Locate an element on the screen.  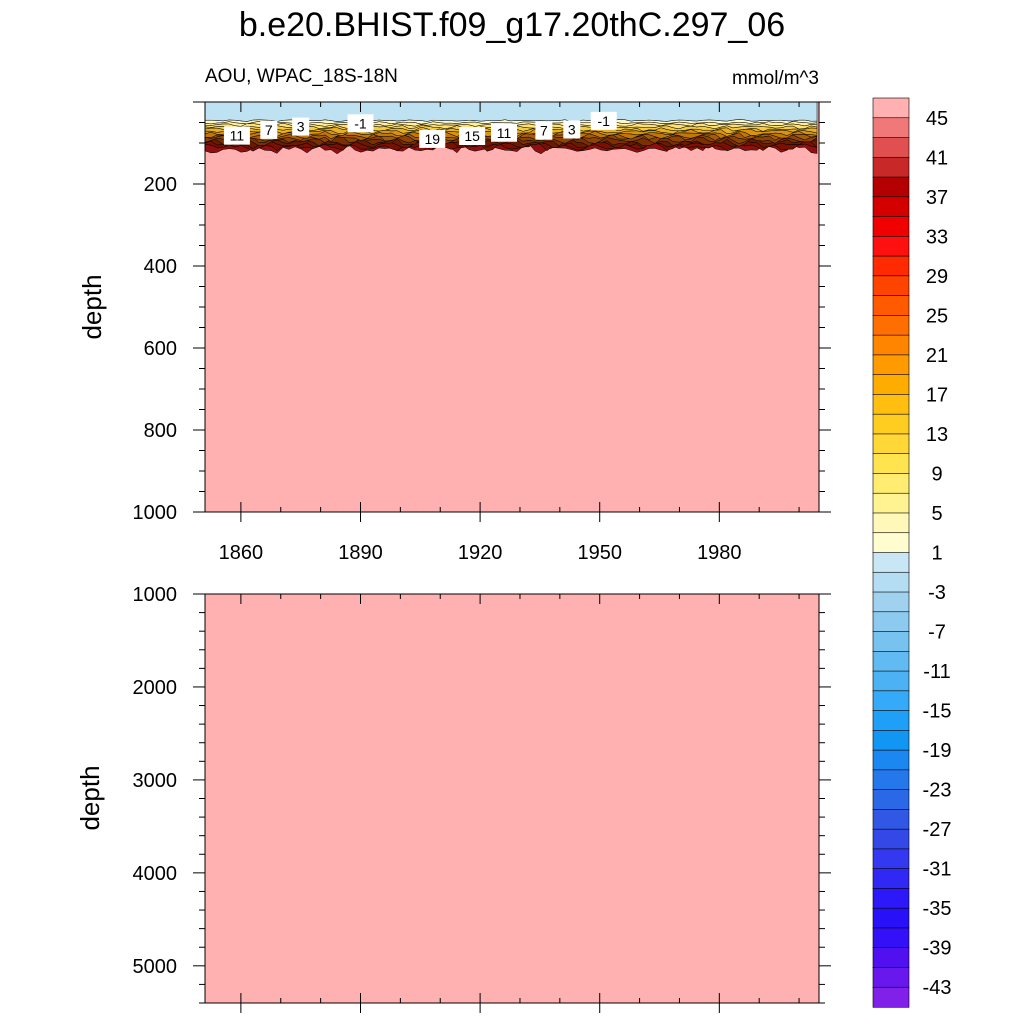
colorbar-label: 17 is located at coordinates (937, 395).